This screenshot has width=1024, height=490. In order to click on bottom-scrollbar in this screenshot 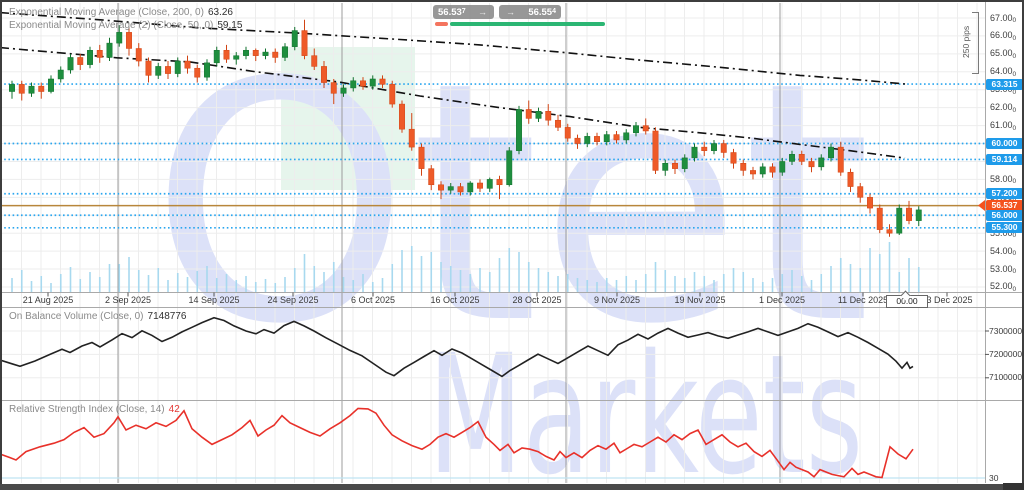, I will do `click(512, 487)`.